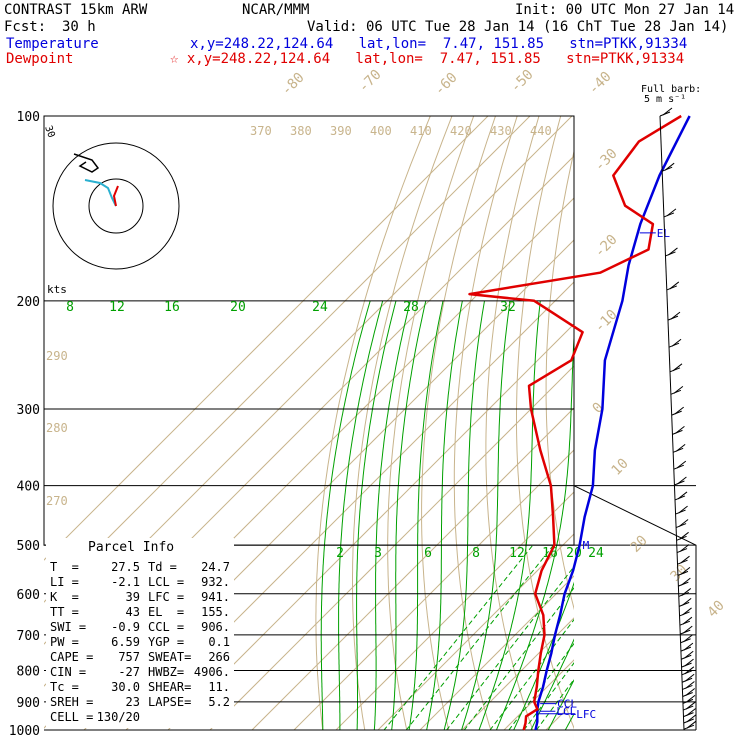  Describe the element at coordinates (215, 612) in the screenshot. I see `parcel-info-cell: 155.` at that location.